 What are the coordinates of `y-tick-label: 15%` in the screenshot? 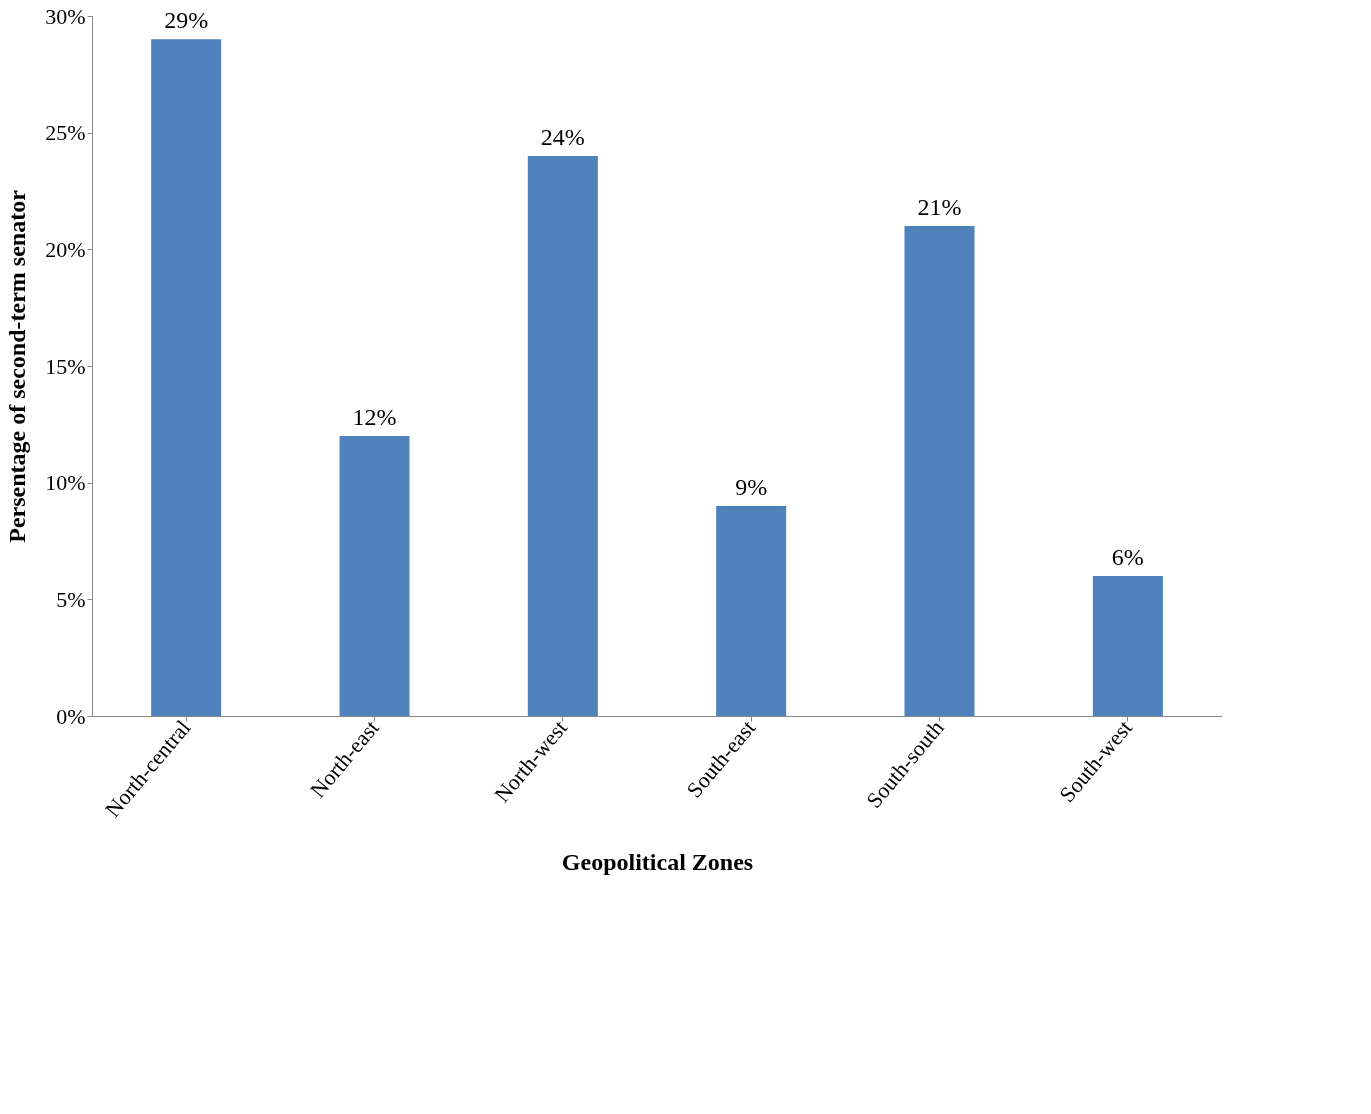 It's located at (65, 366).